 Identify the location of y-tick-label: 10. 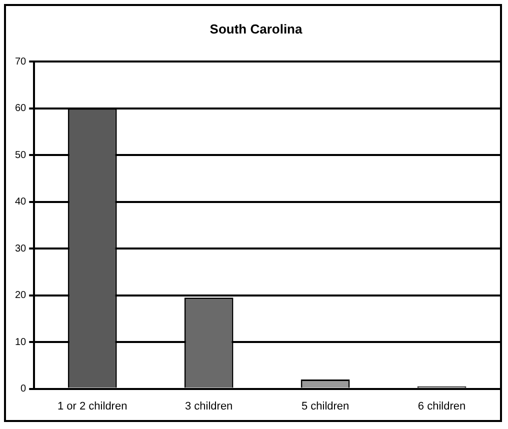
(21, 342).